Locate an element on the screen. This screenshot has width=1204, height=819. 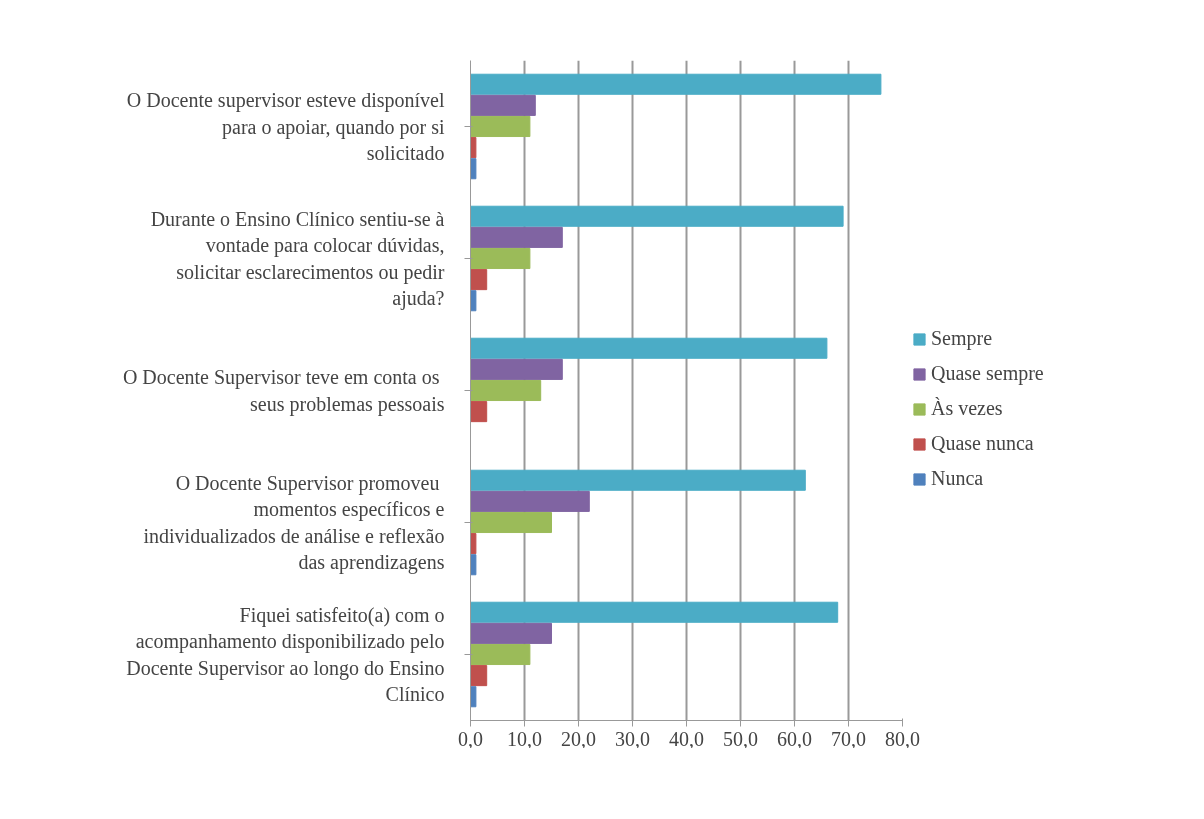
x-tick-label: 60,0 is located at coordinates (794, 738).